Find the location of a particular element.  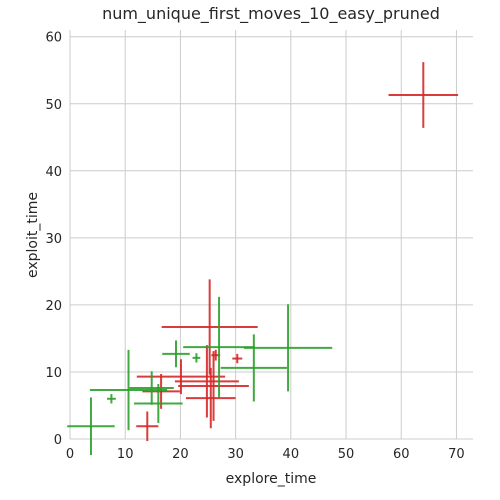

y-tick-label: 50 is located at coordinates (53, 105).